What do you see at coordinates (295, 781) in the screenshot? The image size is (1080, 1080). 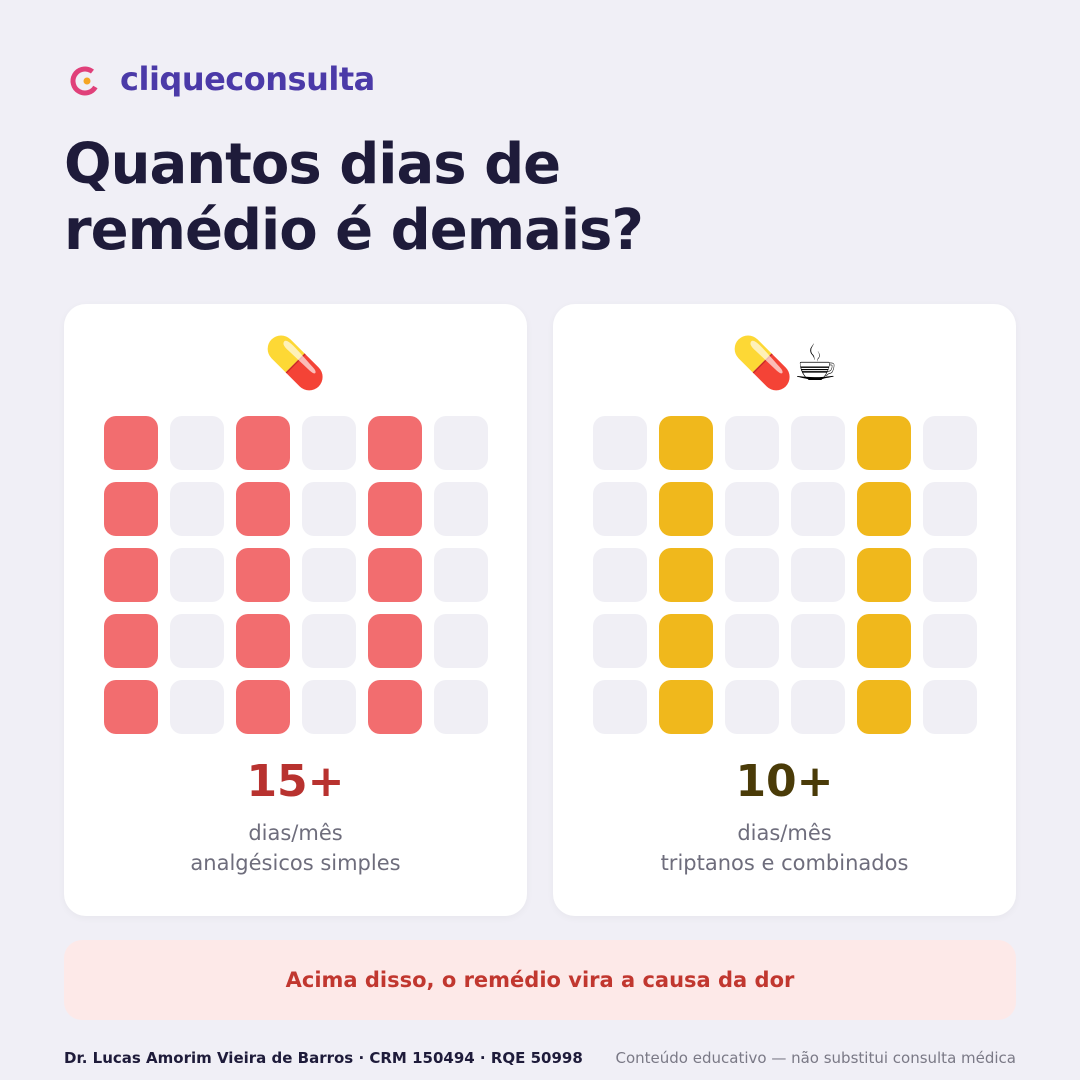 I see `day-count: 15+` at bounding box center [295, 781].